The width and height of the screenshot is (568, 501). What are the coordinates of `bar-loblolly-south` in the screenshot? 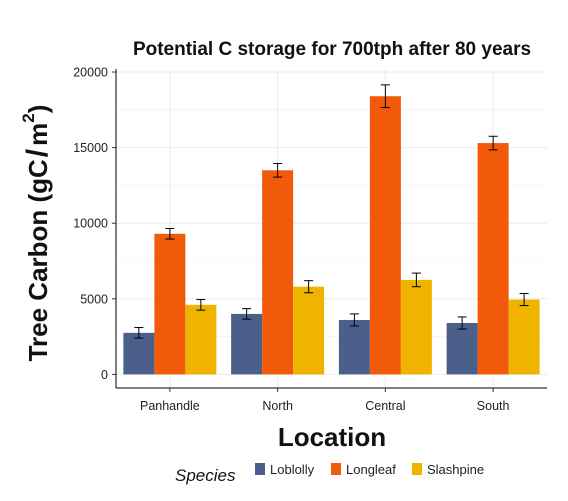 It's located at (462, 348).